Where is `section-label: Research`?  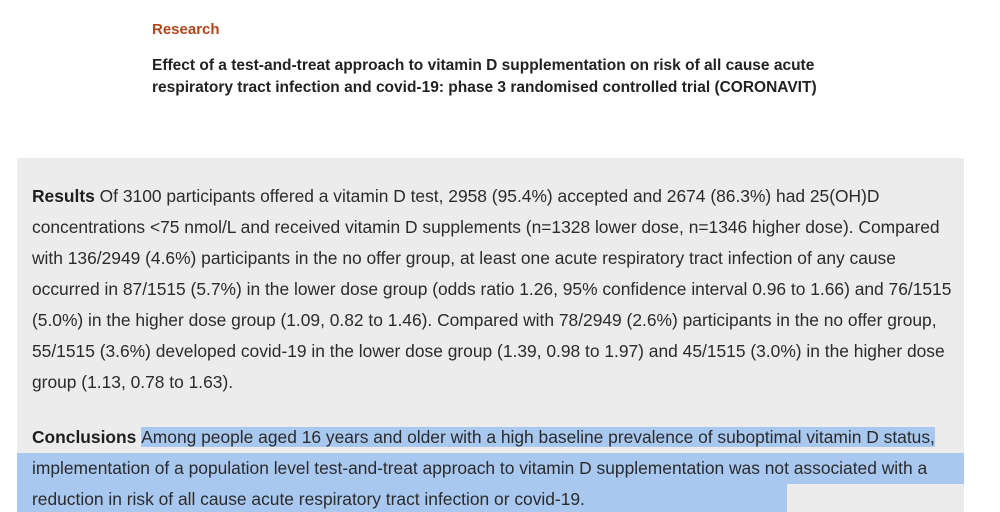
section-label: Research is located at coordinates (186, 29).